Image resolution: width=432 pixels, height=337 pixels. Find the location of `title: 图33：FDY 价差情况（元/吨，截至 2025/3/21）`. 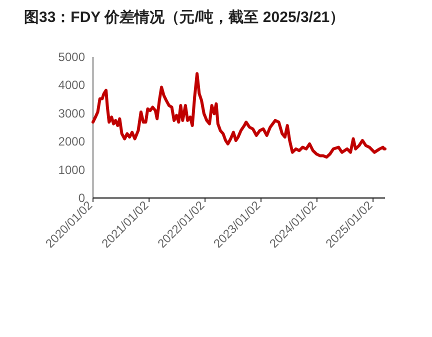

title: 图33：FDY 价差情况（元/吨，截至 2025/3/21） is located at coordinates (184, 17).